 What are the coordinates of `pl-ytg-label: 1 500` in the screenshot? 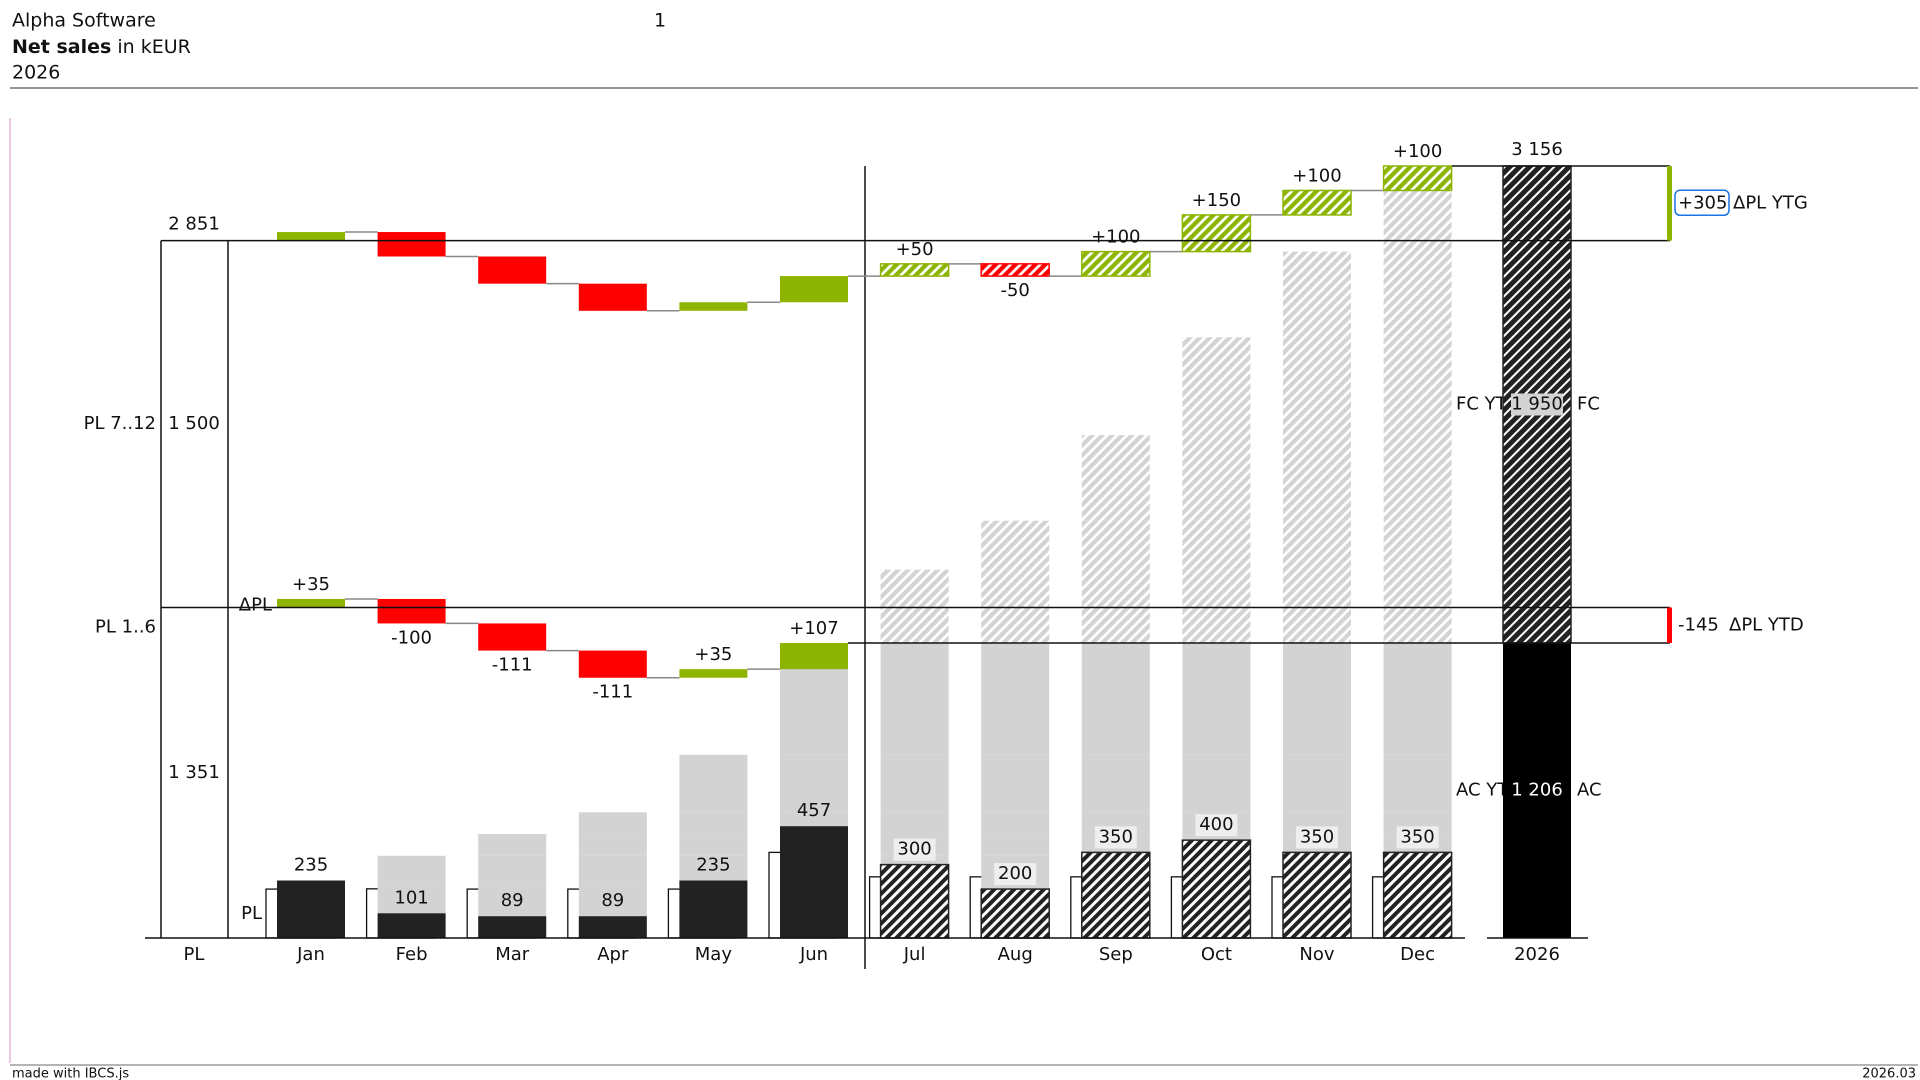 It's located at (194, 423).